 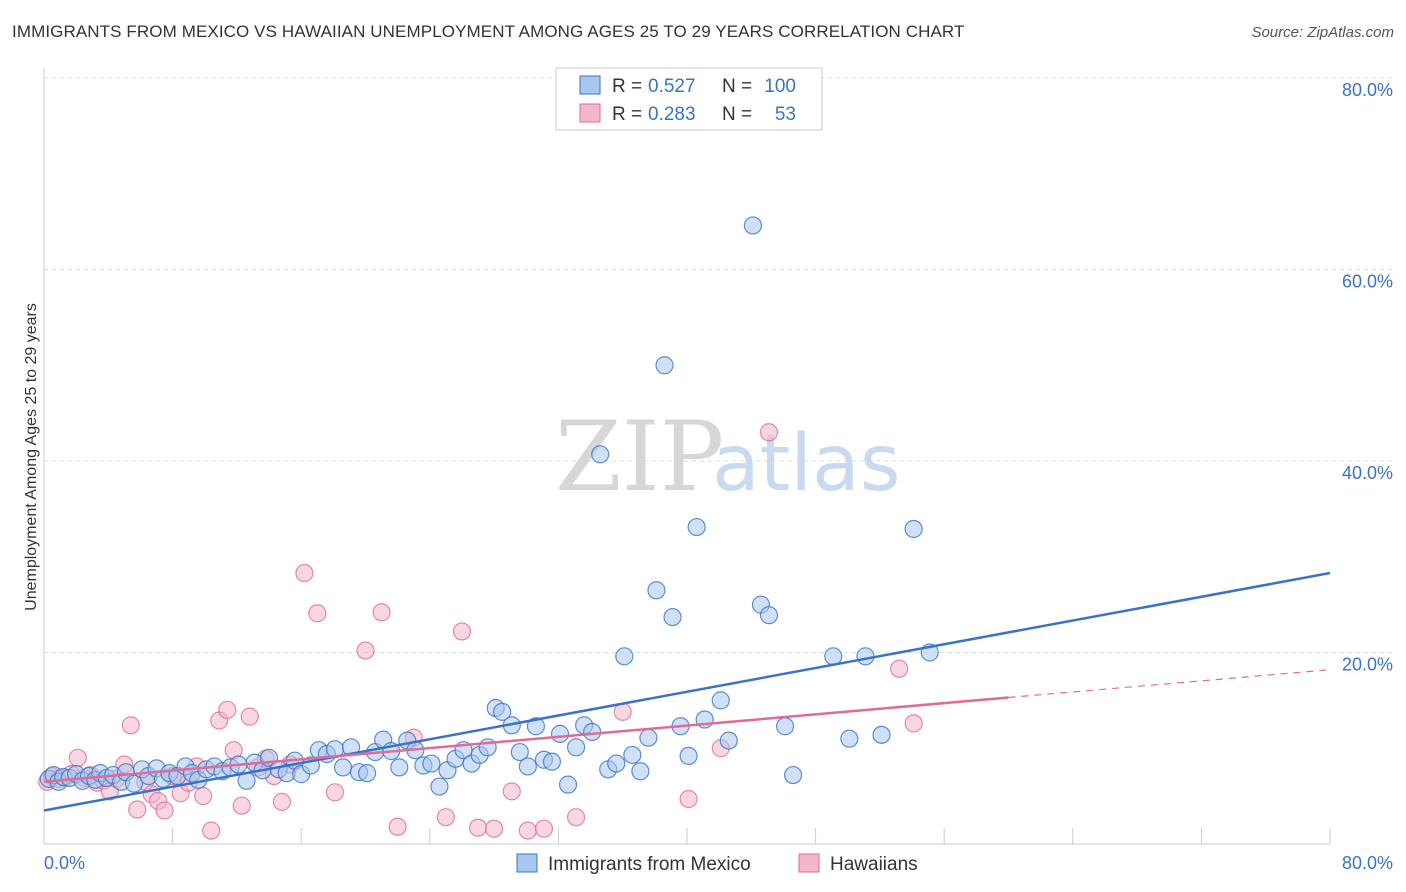 I want to click on bottom-legend-swatch-mexico, so click(x=527, y=863).